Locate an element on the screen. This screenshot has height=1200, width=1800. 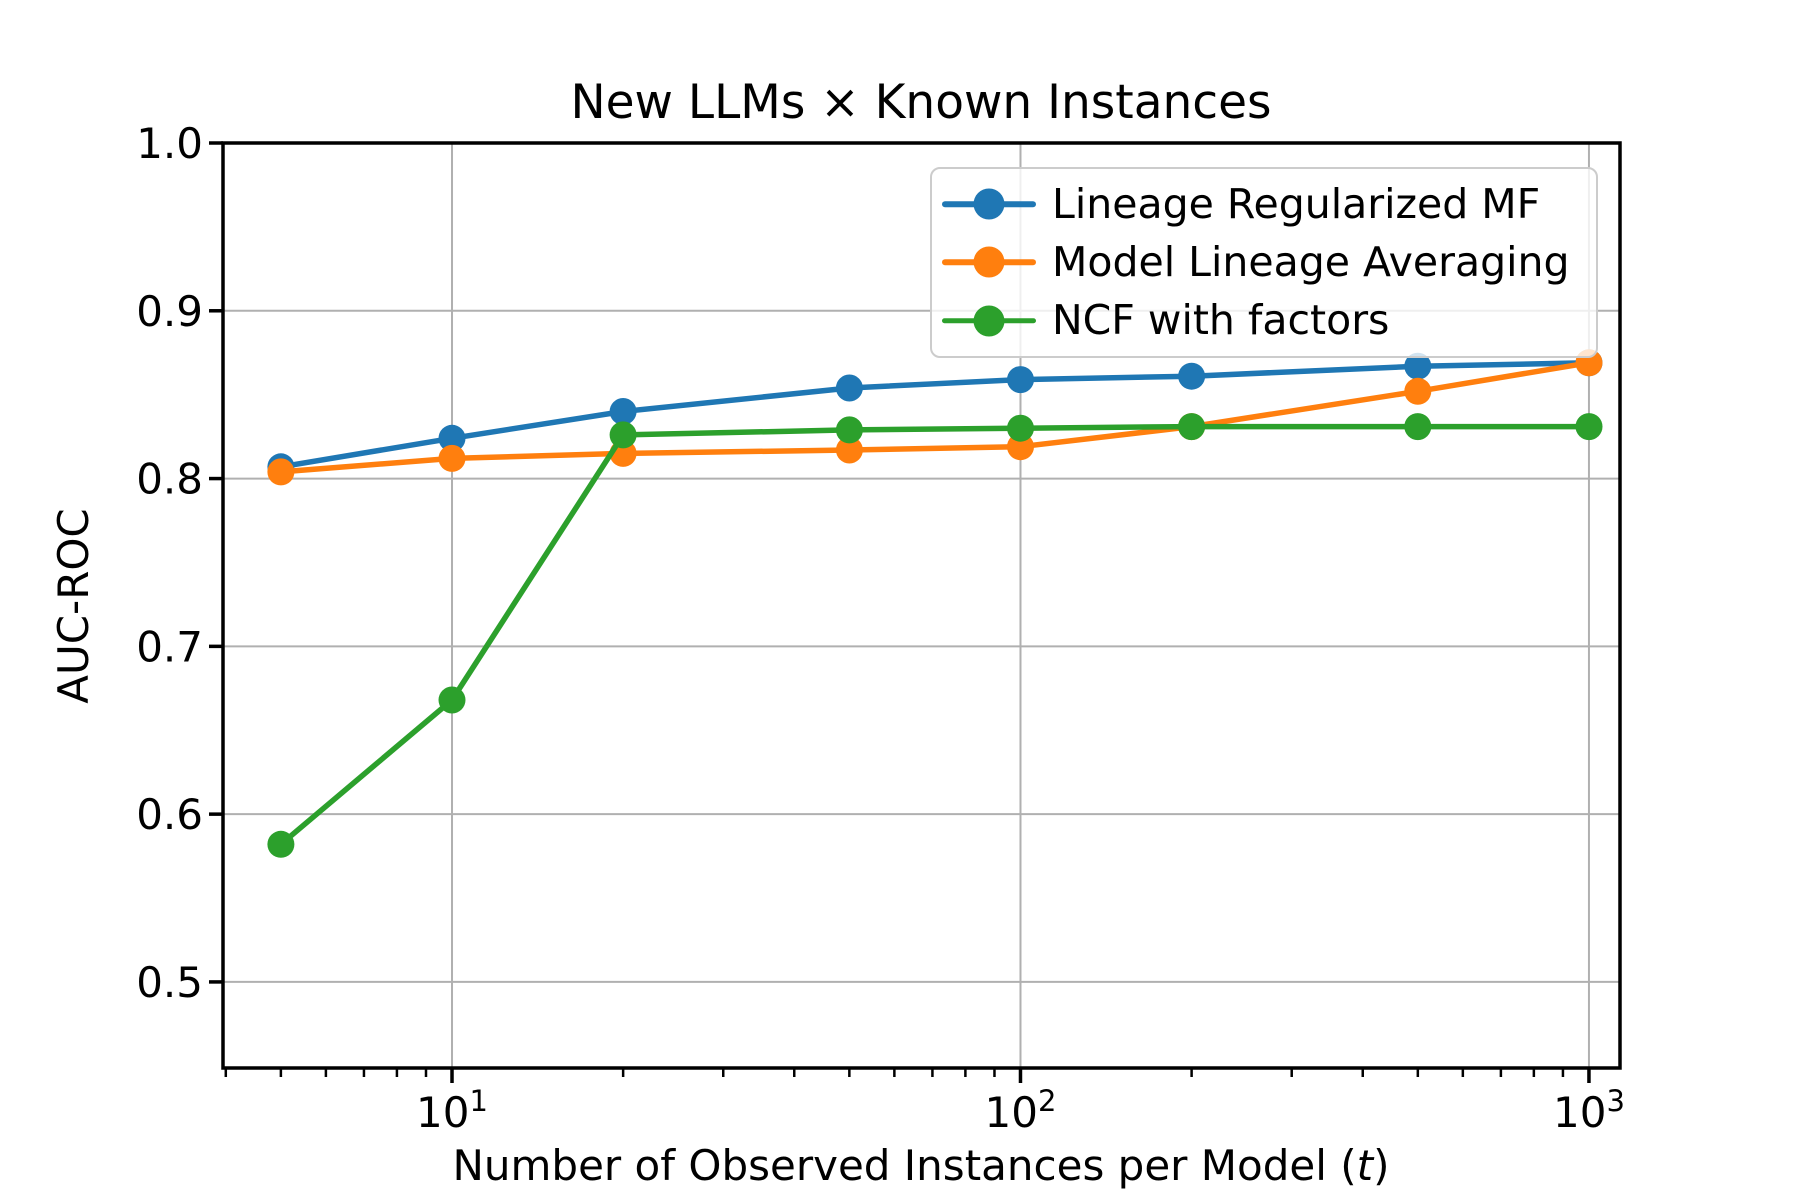
x-axis-label-suffix: ) is located at coordinates (1381, 1165).